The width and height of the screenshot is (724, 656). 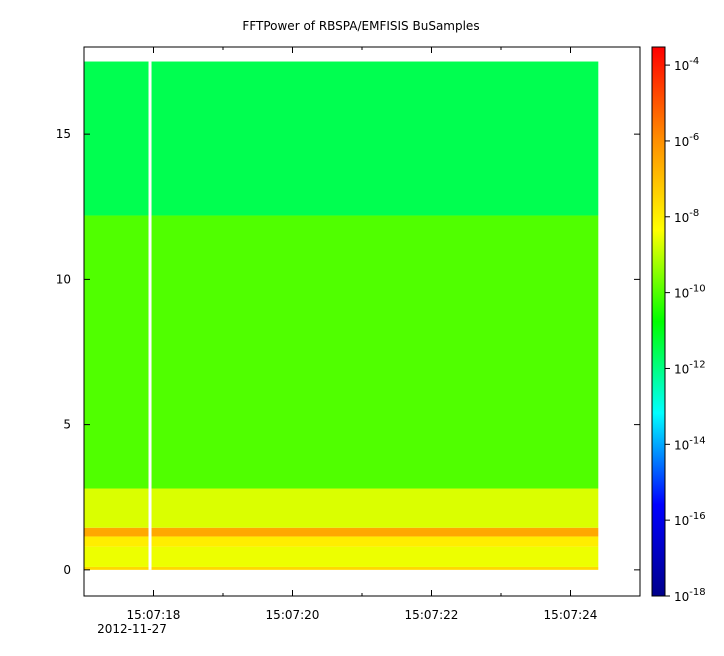 I want to click on colorbar-gradient, so click(x=658, y=321).